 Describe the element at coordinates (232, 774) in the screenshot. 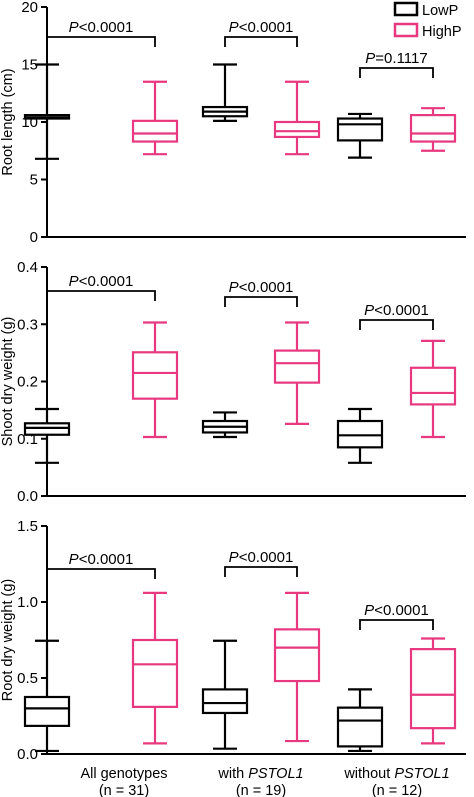

I see `category-label-with-prefix: with` at that location.